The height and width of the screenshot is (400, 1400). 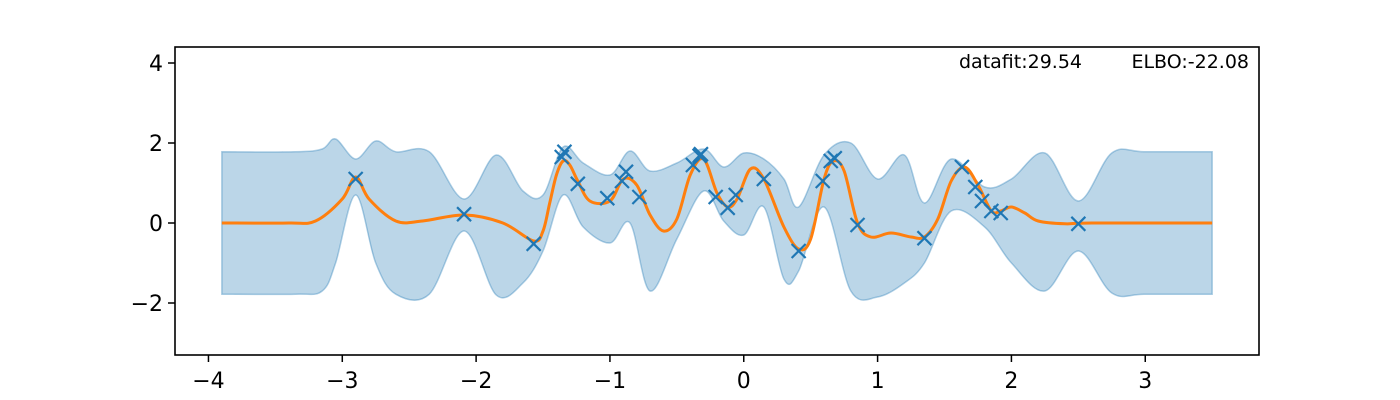 I want to click on y-axis: −2 0 2 4, so click(x=153, y=184).